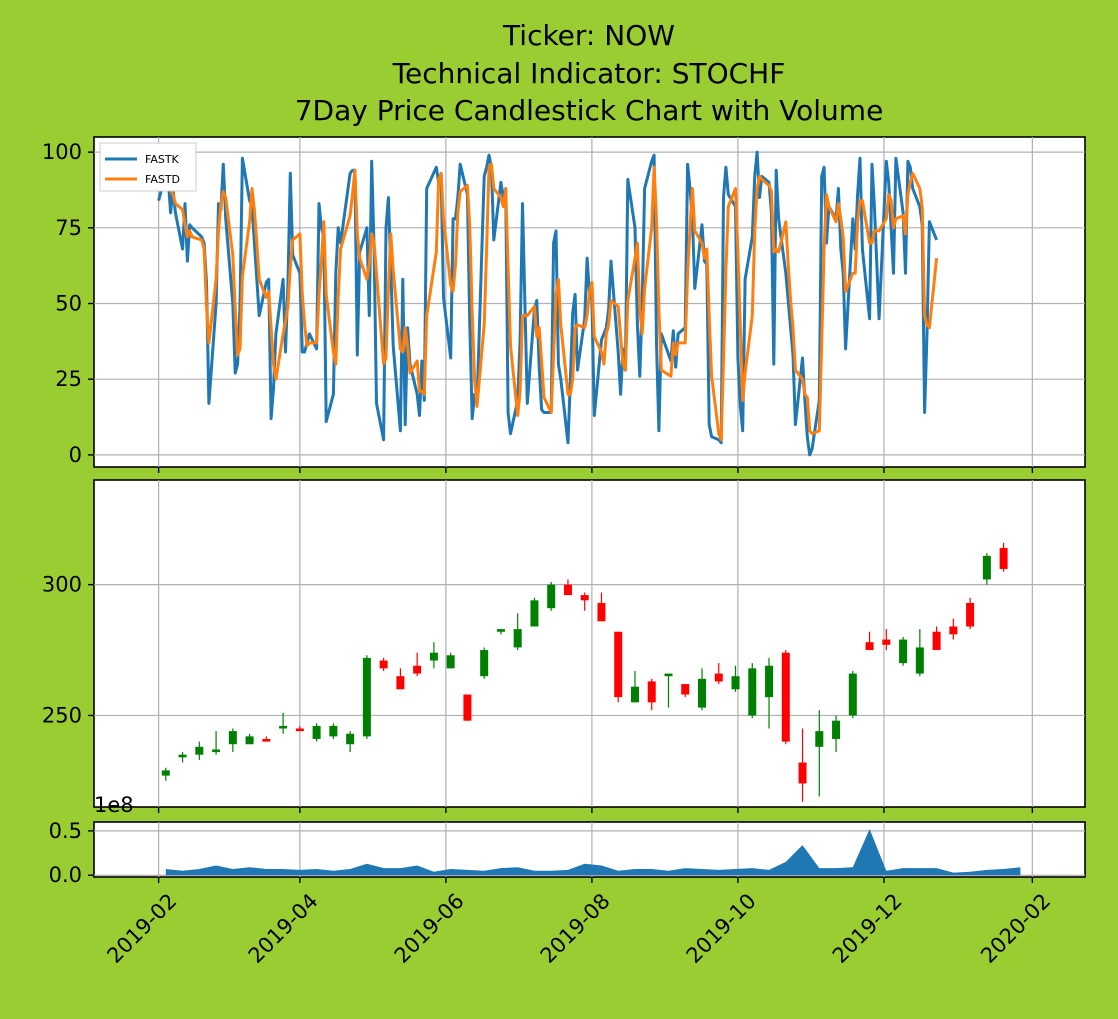  What do you see at coordinates (62, 585) in the screenshot?
I see `y-tick-label: 300` at bounding box center [62, 585].